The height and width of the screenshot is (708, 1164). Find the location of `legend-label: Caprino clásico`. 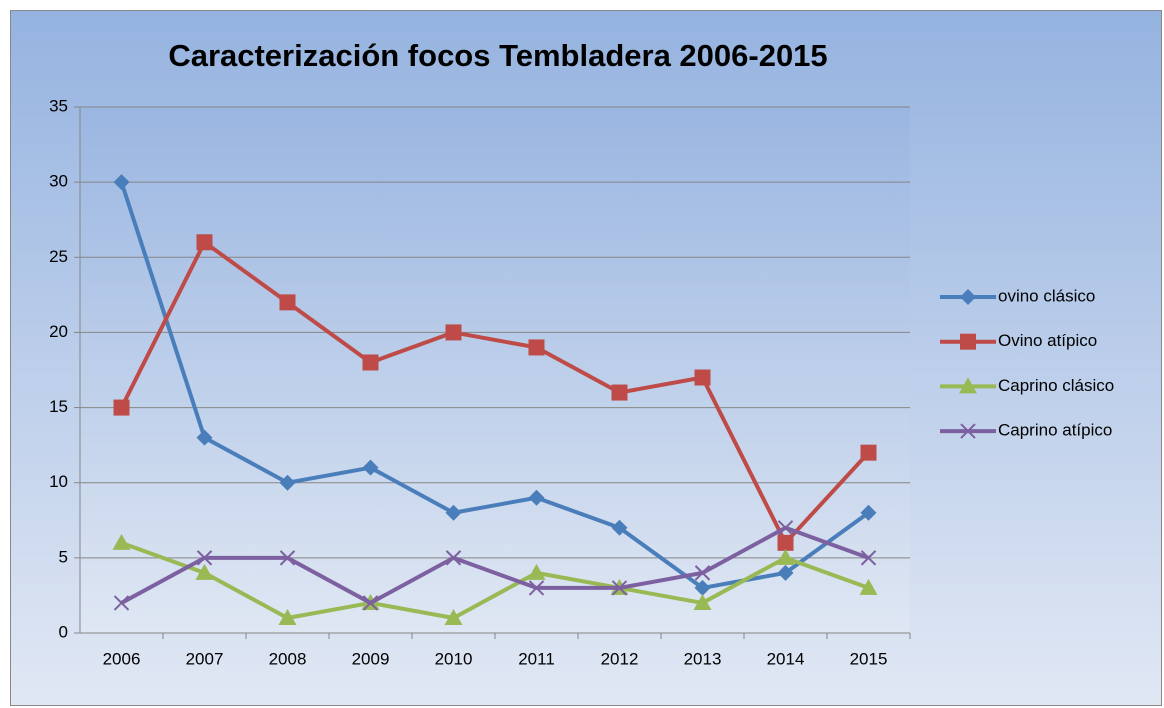

legend-label: Caprino clásico is located at coordinates (1056, 385).